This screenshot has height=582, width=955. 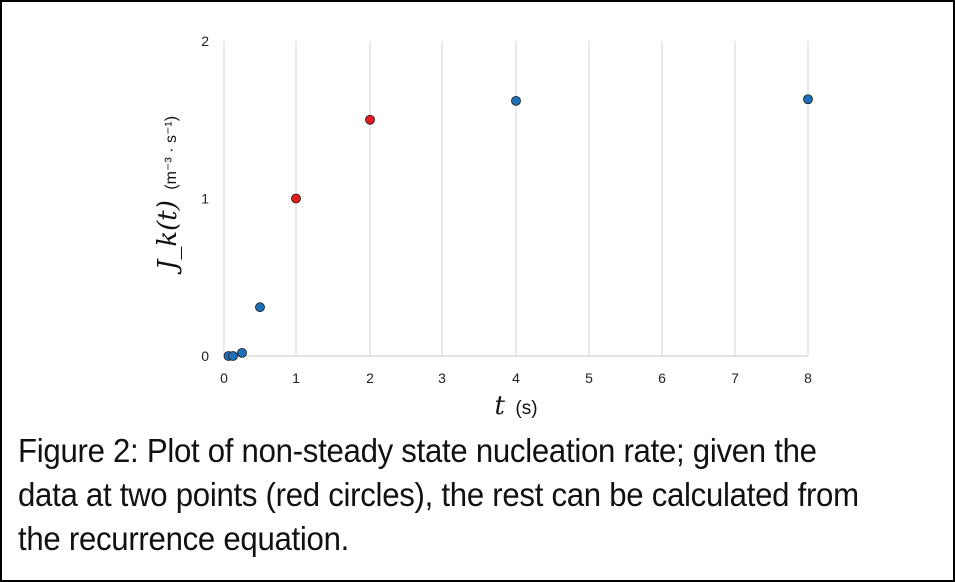 I want to click on x-tick-label: 3, so click(x=442, y=378).